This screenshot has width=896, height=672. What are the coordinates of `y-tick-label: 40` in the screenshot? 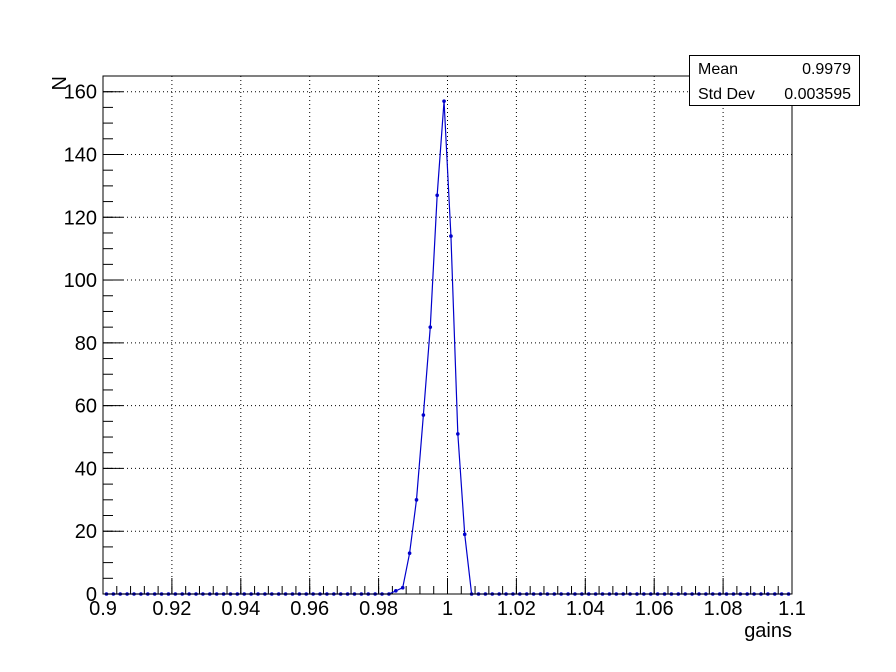 It's located at (86, 469).